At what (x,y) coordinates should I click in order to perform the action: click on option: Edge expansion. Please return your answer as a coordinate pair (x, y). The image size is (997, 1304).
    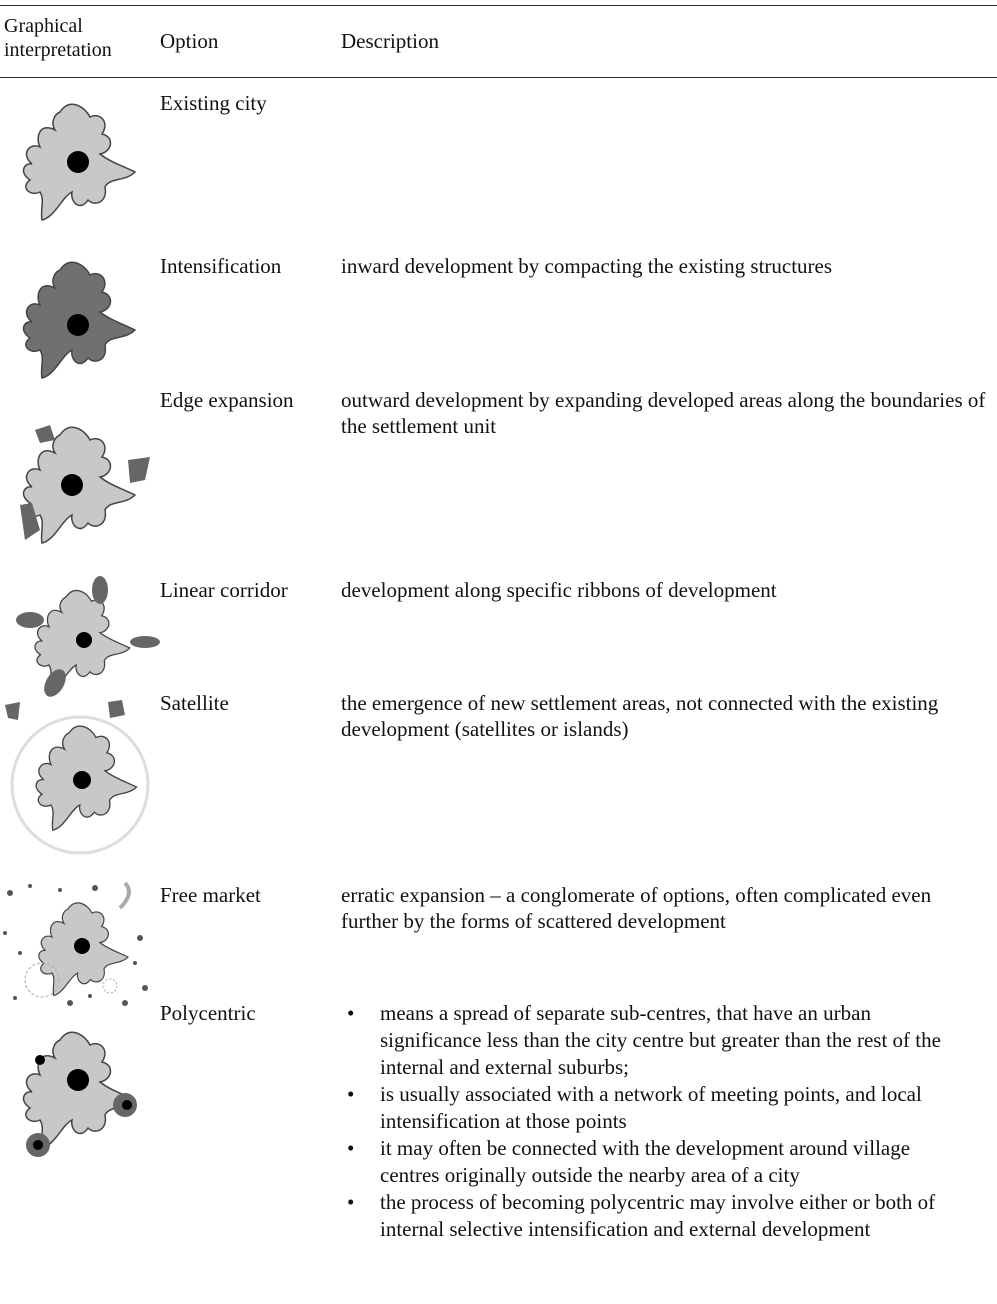
    Looking at the image, I should click on (227, 400).